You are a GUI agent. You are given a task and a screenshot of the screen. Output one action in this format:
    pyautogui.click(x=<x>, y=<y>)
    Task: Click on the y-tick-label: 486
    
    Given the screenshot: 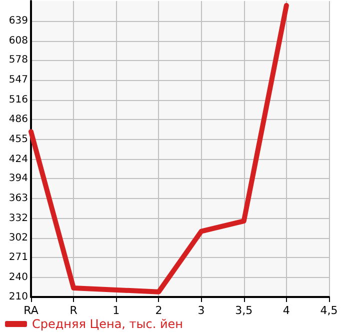 What is the action you would take?
    pyautogui.click(x=18, y=119)
    